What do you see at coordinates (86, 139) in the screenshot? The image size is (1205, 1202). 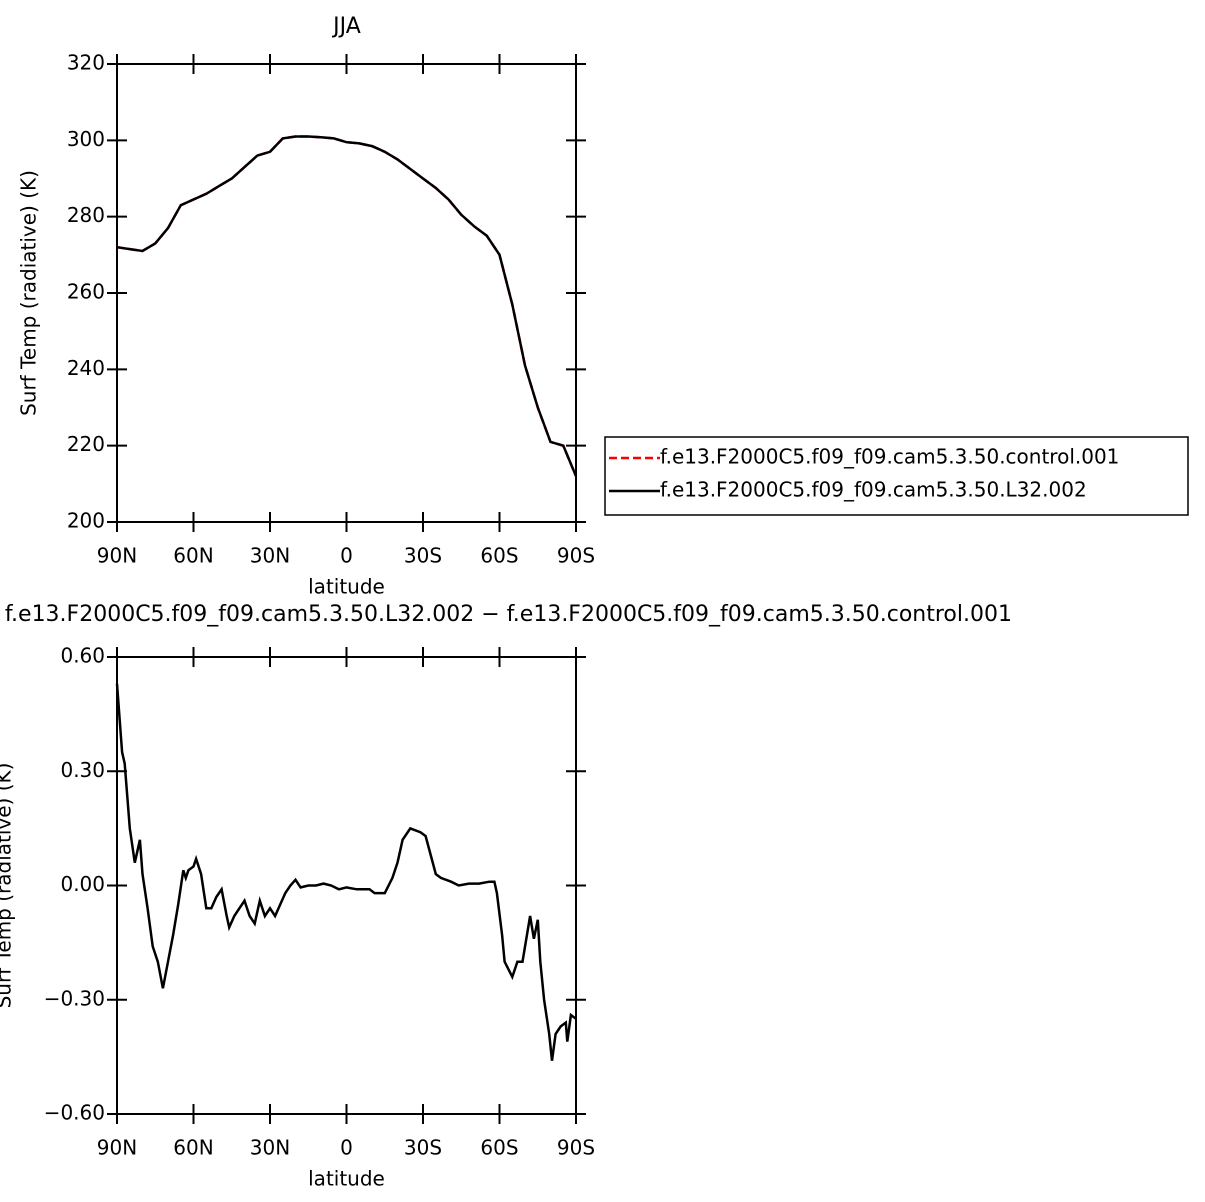 I see `y-tick-label: 300` at bounding box center [86, 139].